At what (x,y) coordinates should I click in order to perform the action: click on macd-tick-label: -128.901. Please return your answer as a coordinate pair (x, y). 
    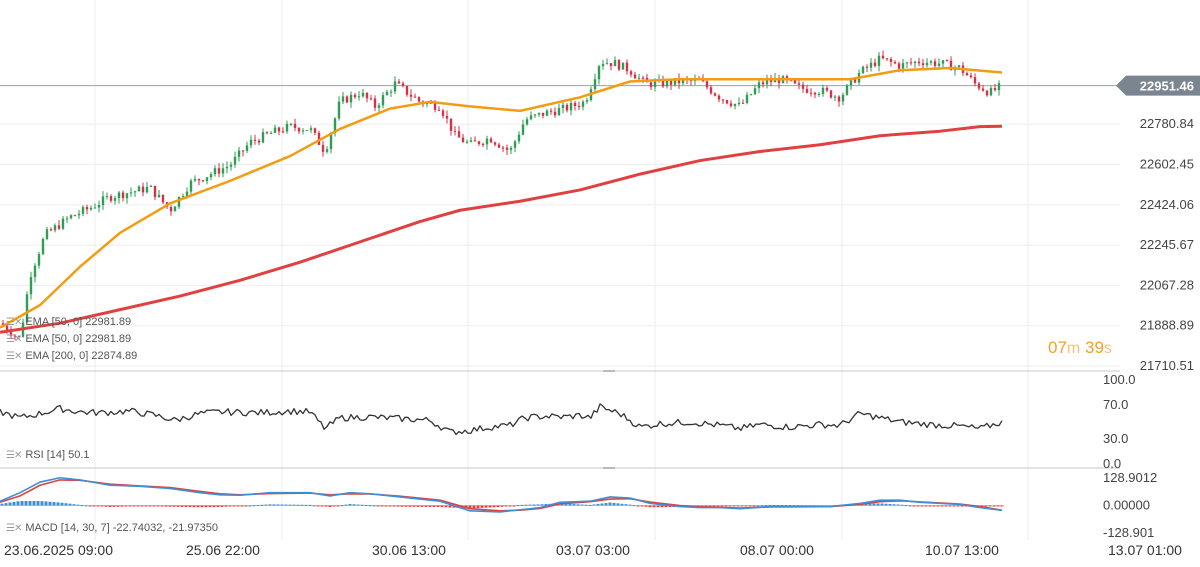
    Looking at the image, I should click on (1128, 532).